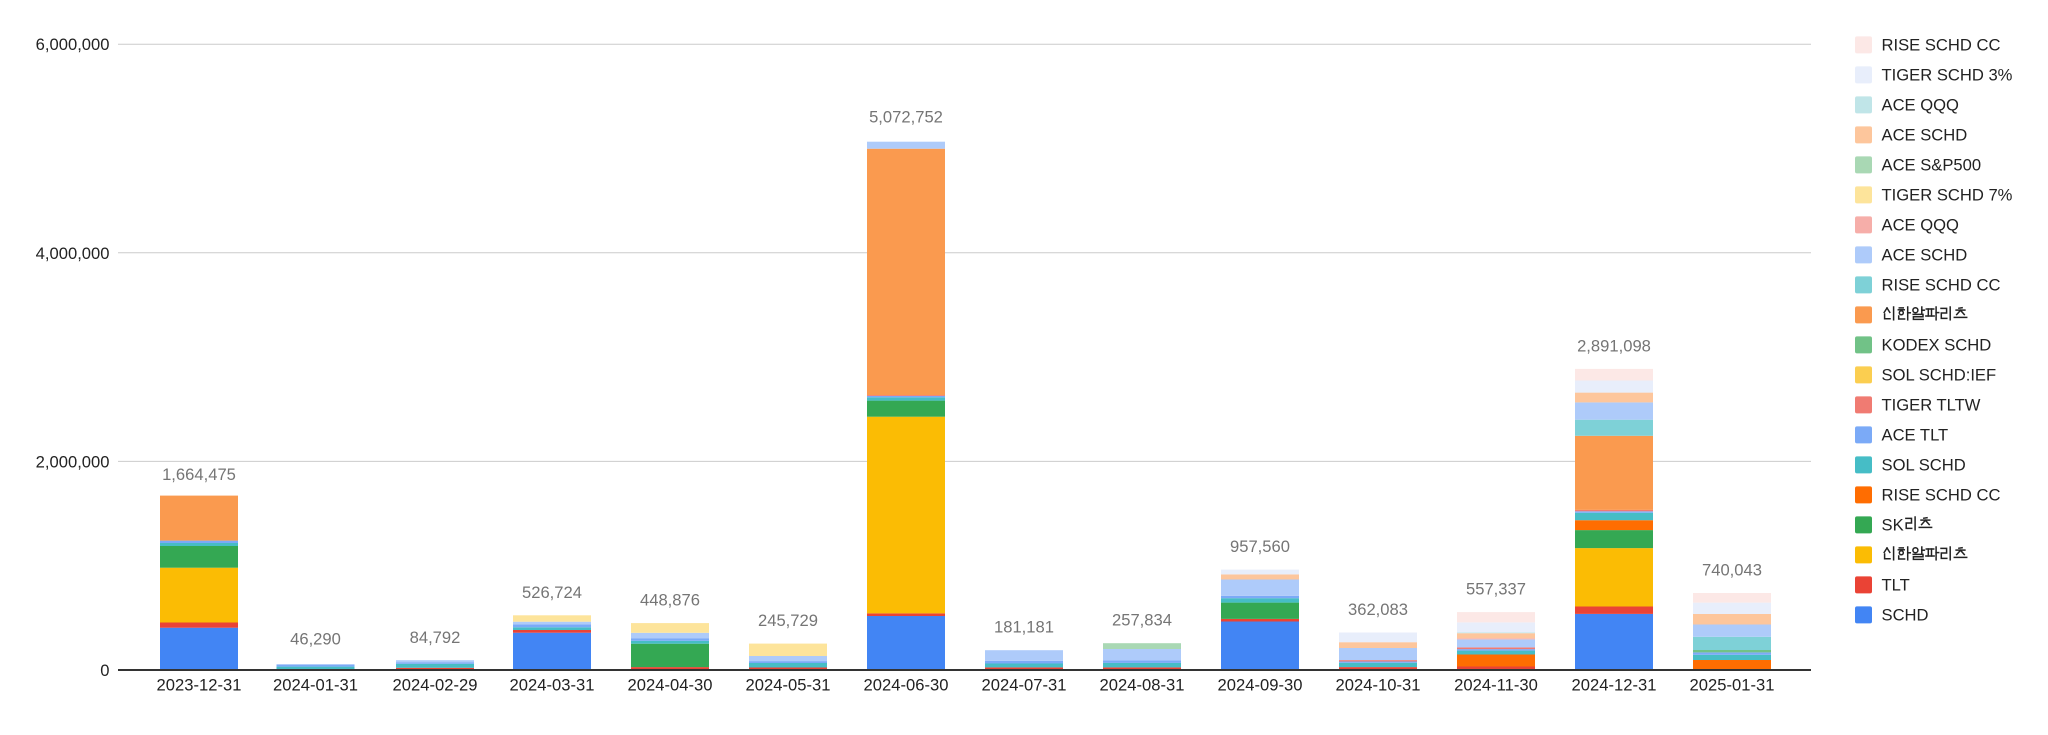 Image resolution: width=2048 pixels, height=735 pixels. I want to click on svg-text: 2025-01-31, so click(1732, 685).